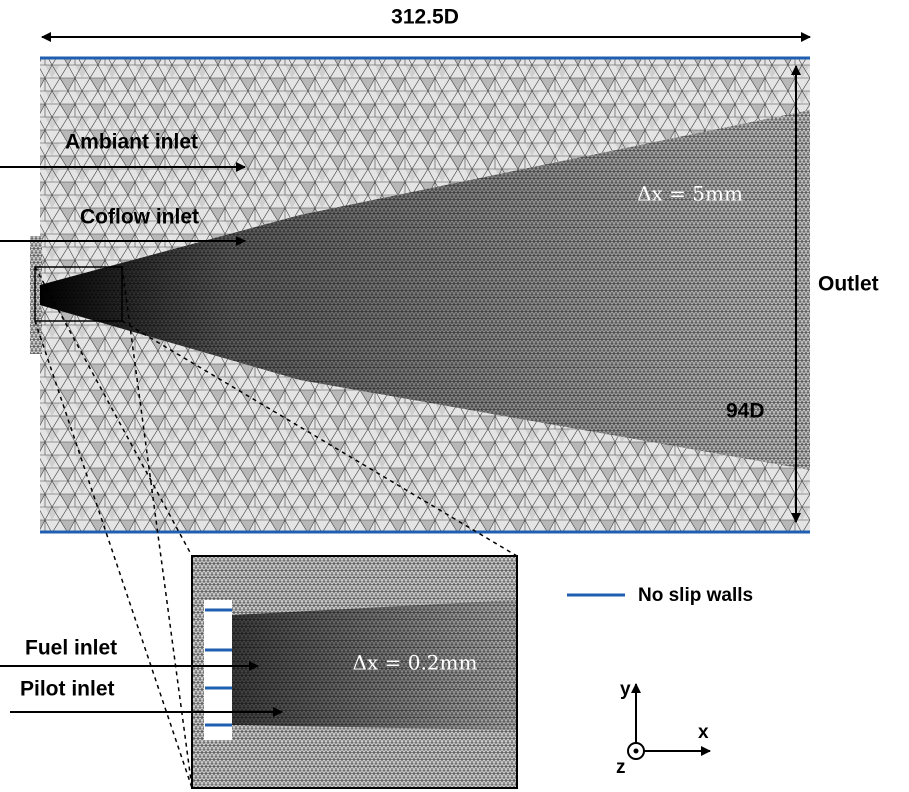 Image resolution: width=909 pixels, height=792 pixels. I want to click on zoom-box, so click(78, 294).